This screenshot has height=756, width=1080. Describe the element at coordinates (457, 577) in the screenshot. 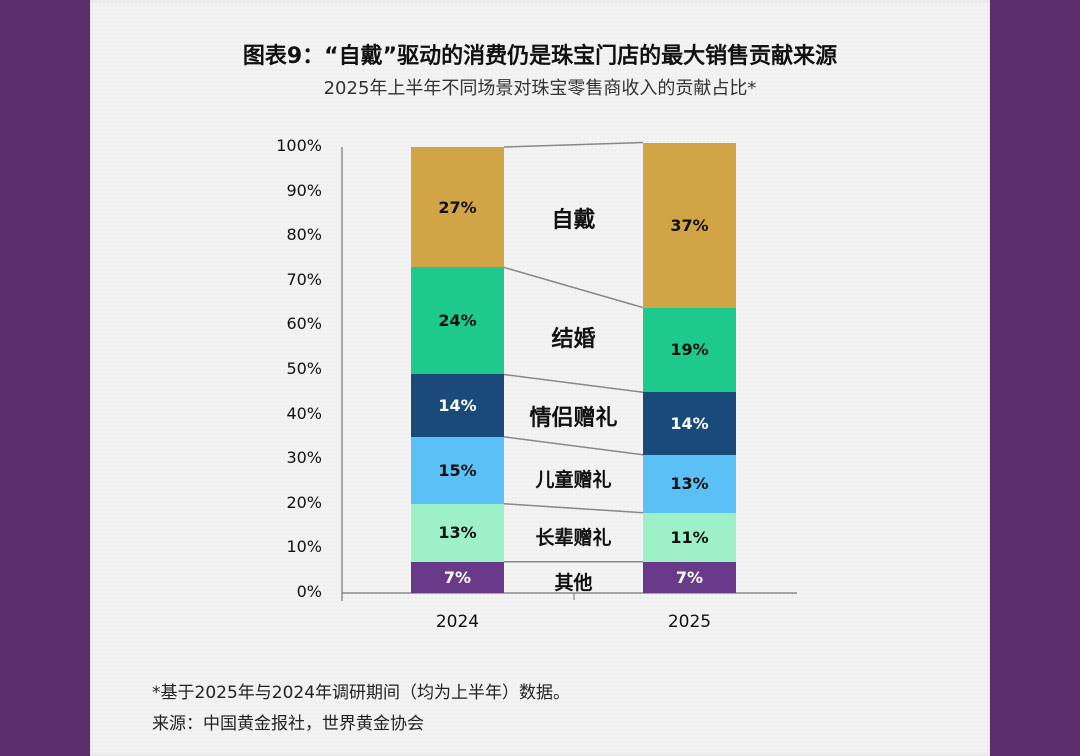

I see `bar-segment-2024: 7%` at that location.